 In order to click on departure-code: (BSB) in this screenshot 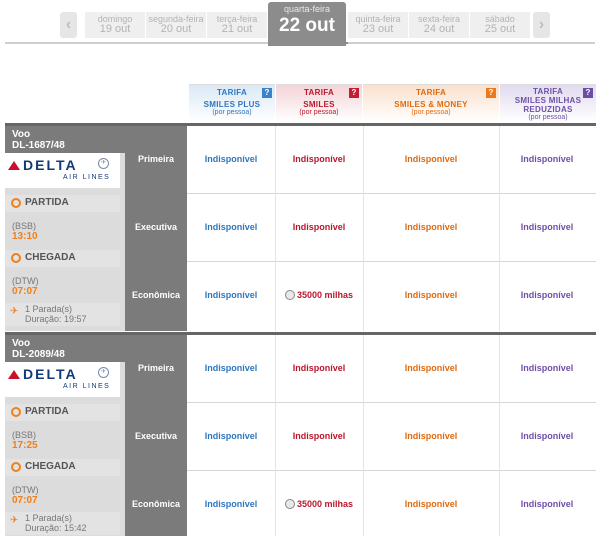, I will do `click(24, 226)`.